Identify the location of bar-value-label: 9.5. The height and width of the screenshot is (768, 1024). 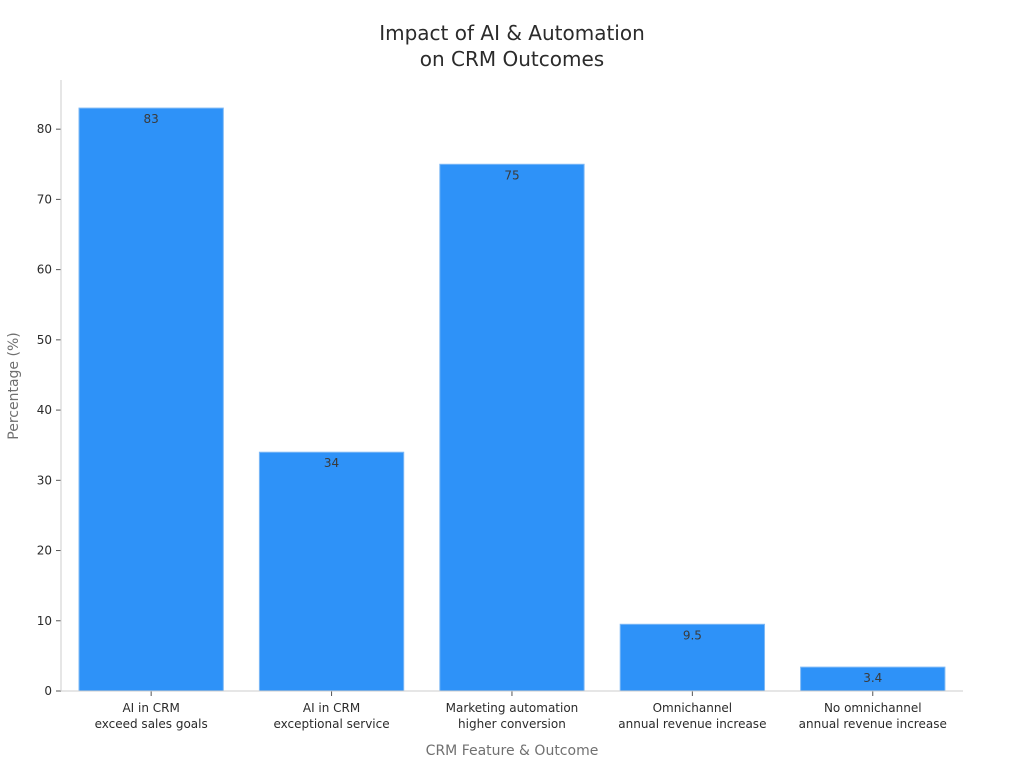
(692, 635).